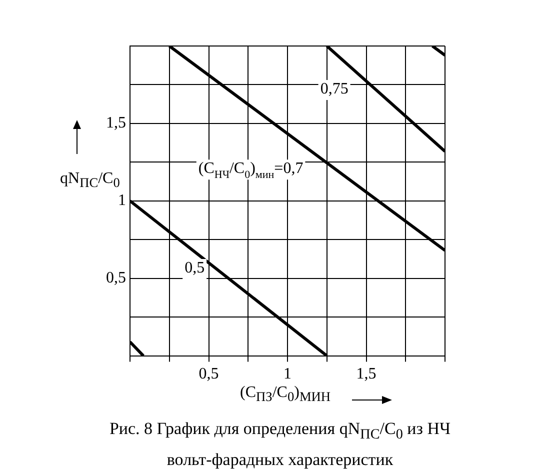  What do you see at coordinates (208, 374) in the screenshot?
I see `x-tick-label: 0,5` at bounding box center [208, 374].